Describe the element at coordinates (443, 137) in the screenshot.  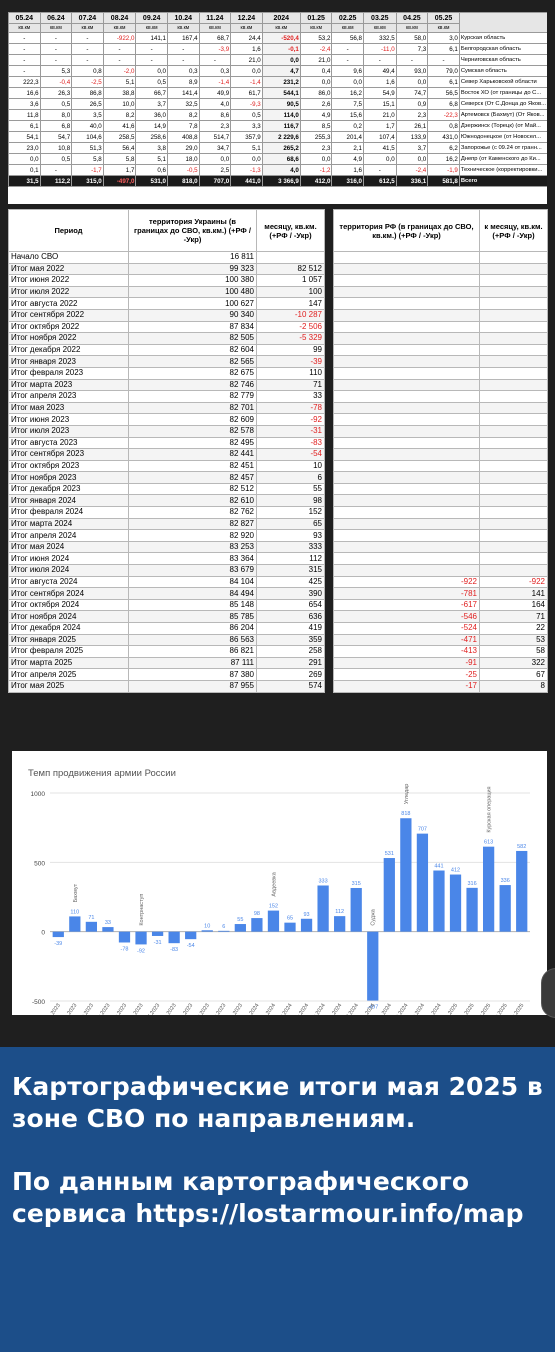
I see `table-cell: 431,0` at that location.